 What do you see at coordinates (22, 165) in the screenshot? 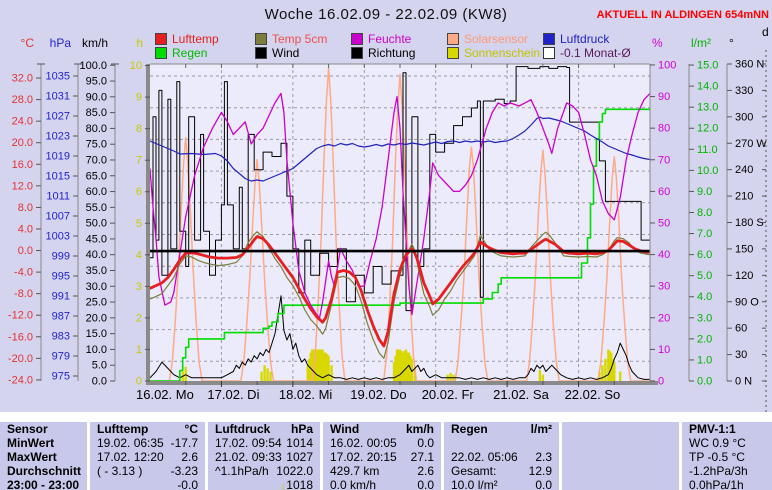
I see `tick-label: 16.0` at bounding box center [22, 165].